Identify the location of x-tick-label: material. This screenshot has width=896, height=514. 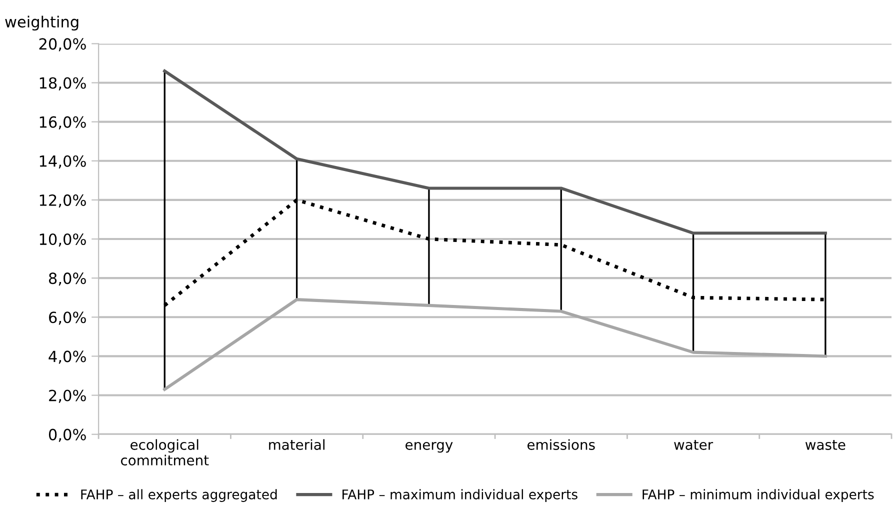
(296, 444).